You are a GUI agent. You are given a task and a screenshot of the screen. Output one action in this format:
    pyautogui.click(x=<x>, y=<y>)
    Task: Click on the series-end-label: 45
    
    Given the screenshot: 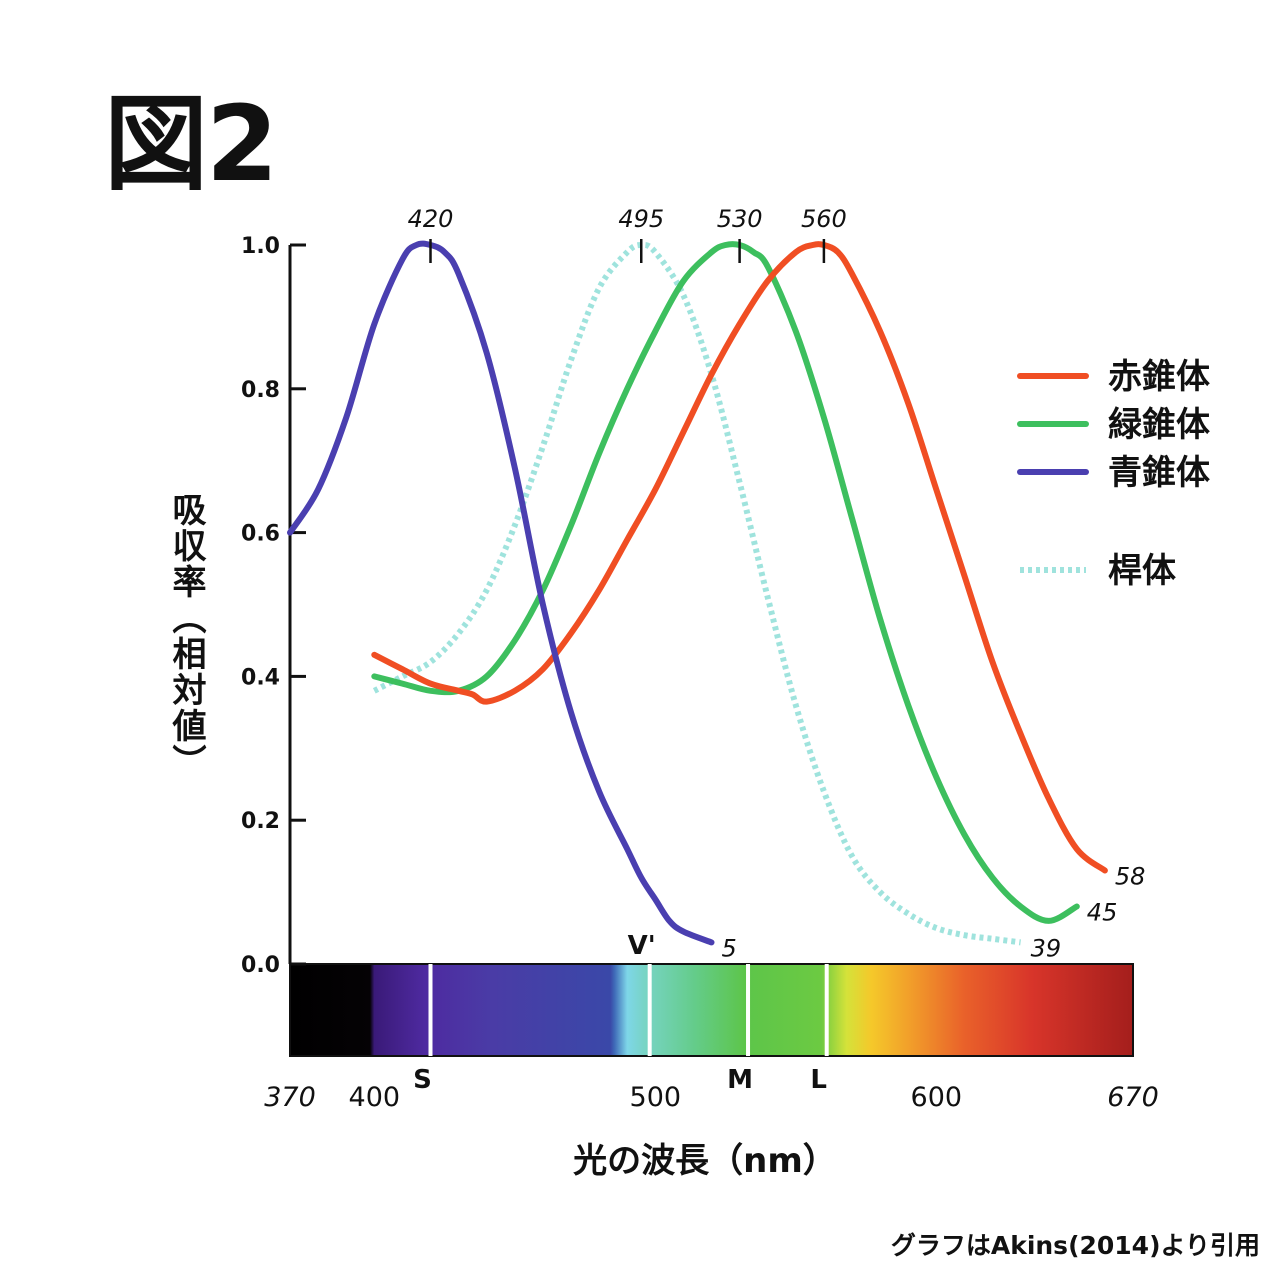 What is the action you would take?
    pyautogui.click(x=1102, y=912)
    